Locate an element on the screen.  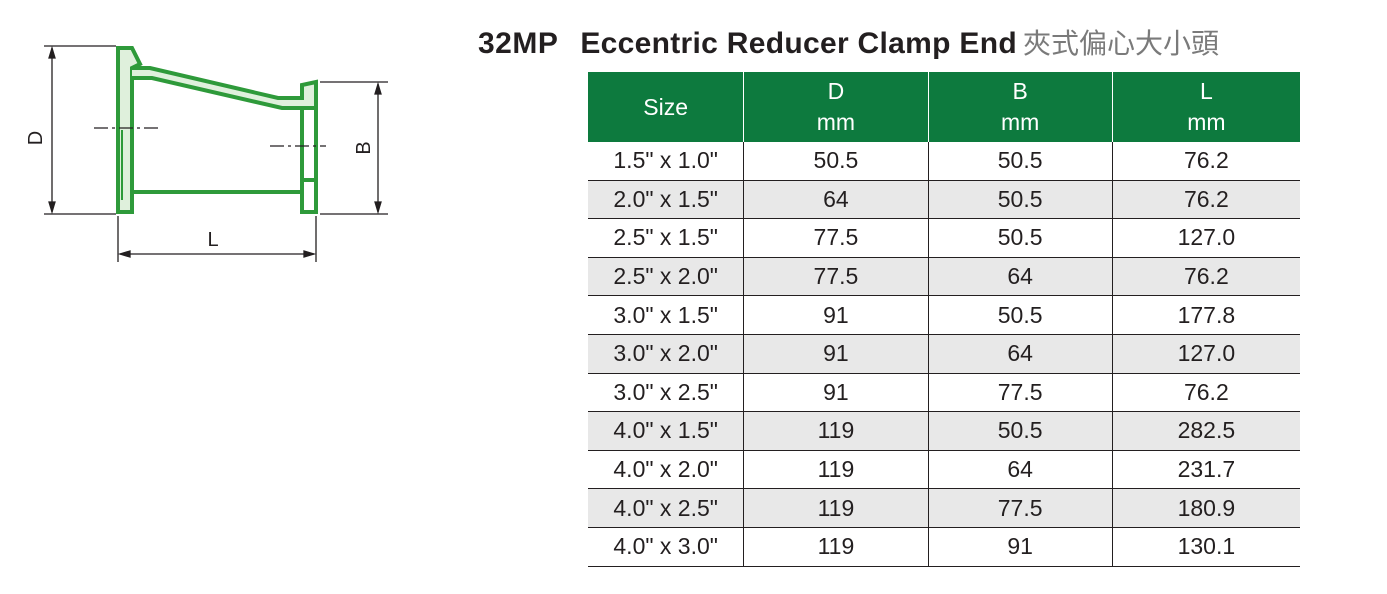
table-row: 3.0" x 2.0" 91 64 127.0 is located at coordinates (944, 354).